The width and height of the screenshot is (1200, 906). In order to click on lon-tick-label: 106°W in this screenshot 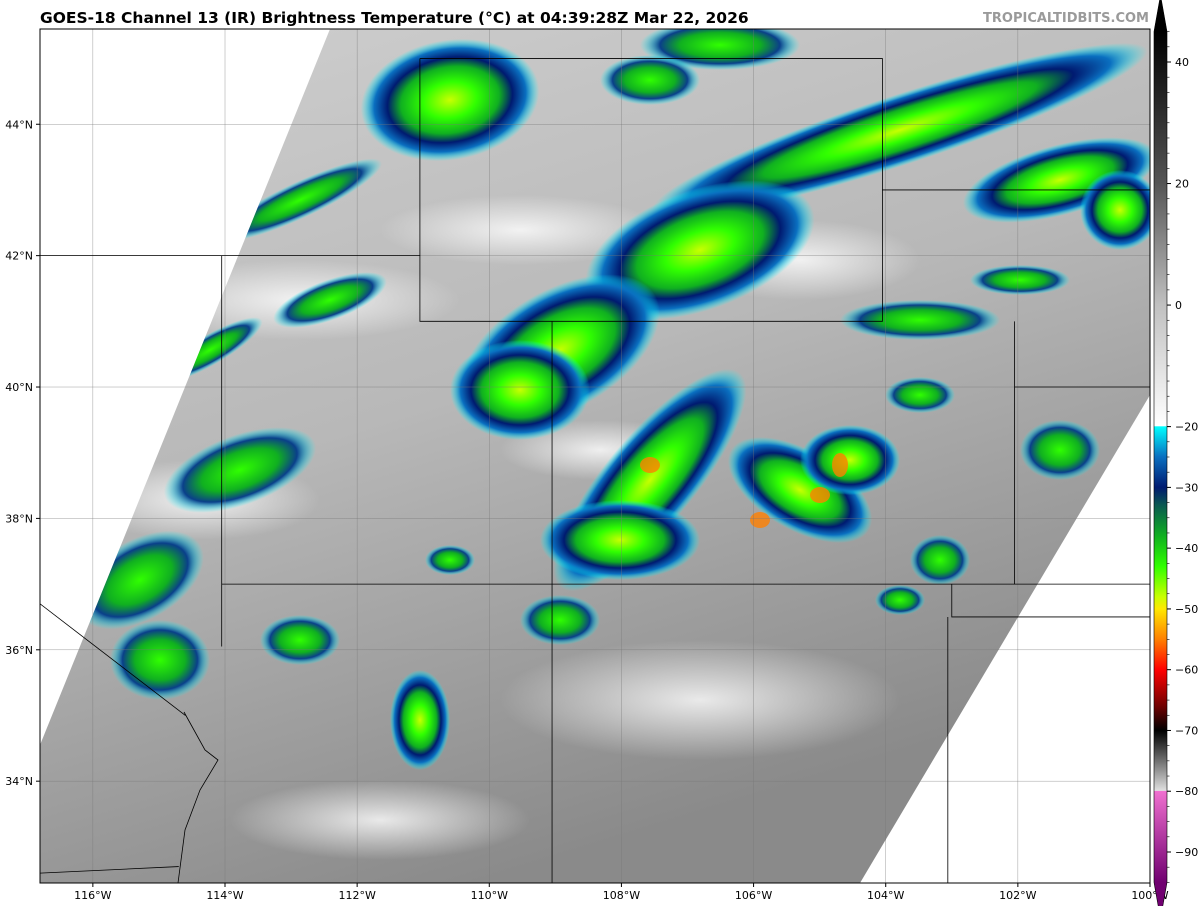, I will do `click(753, 895)`.